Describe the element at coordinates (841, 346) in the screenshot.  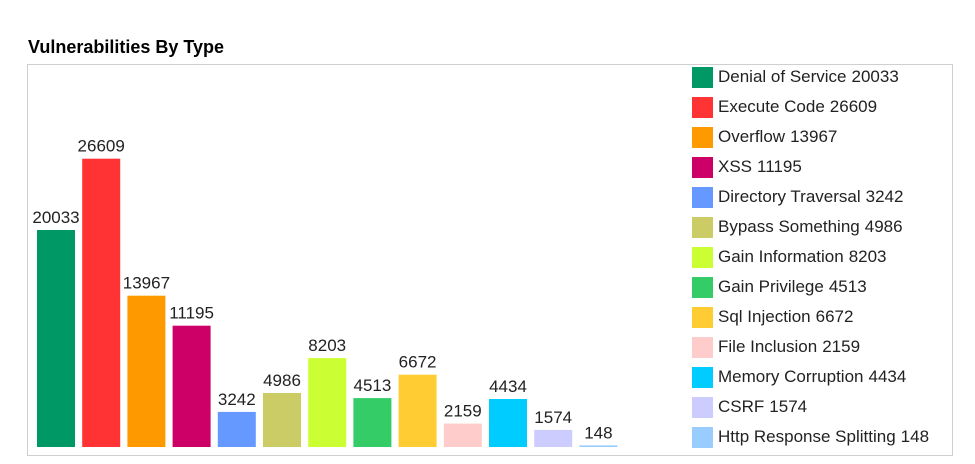
I see `legend-value: 2159` at that location.